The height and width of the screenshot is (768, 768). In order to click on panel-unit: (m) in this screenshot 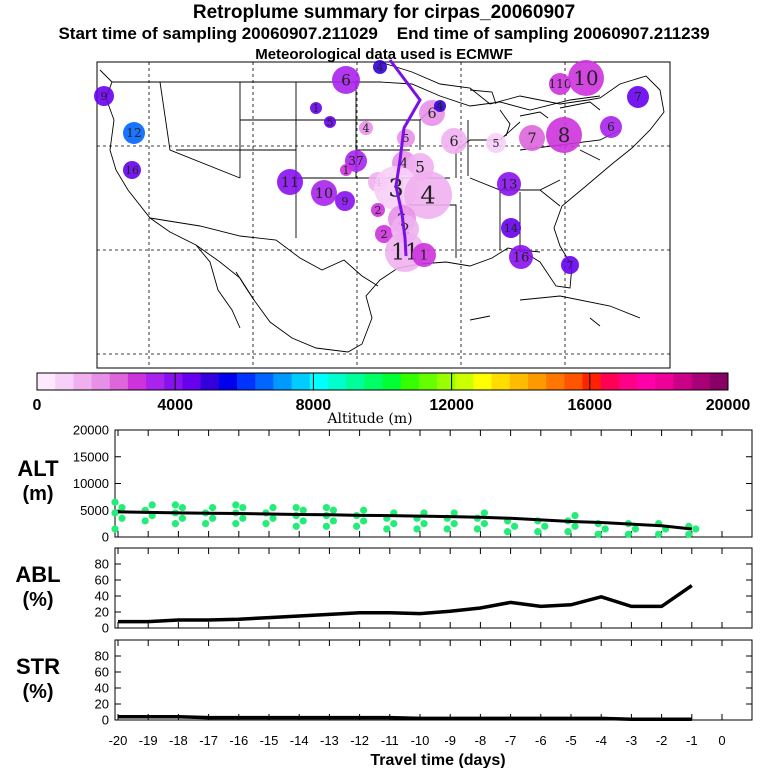, I will do `click(37, 494)`.